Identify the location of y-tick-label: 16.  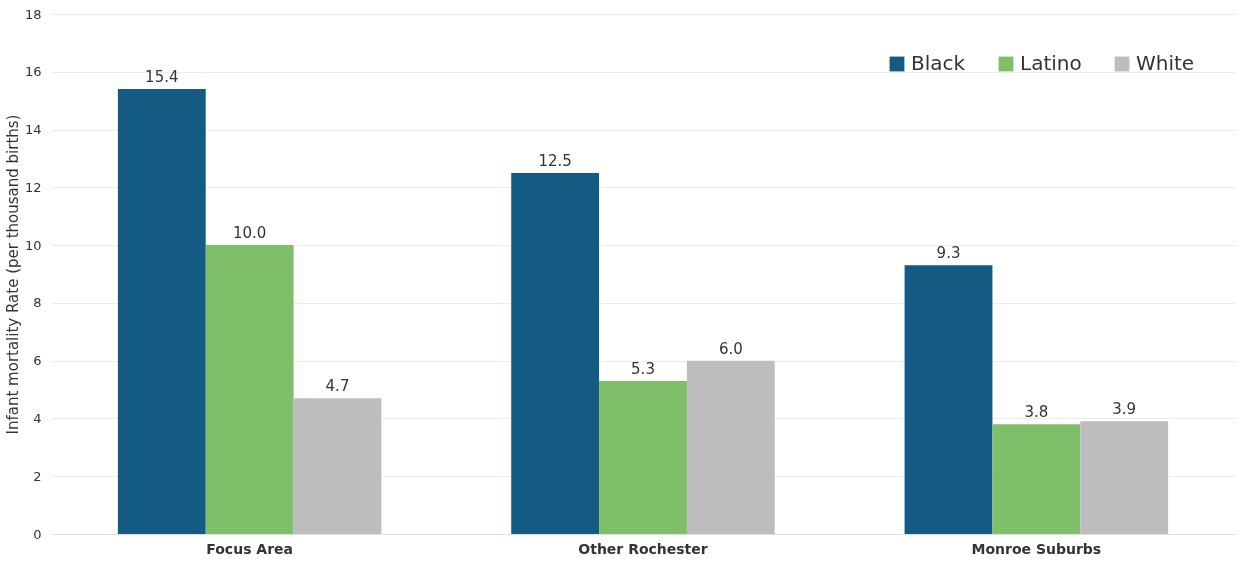
(33, 72).